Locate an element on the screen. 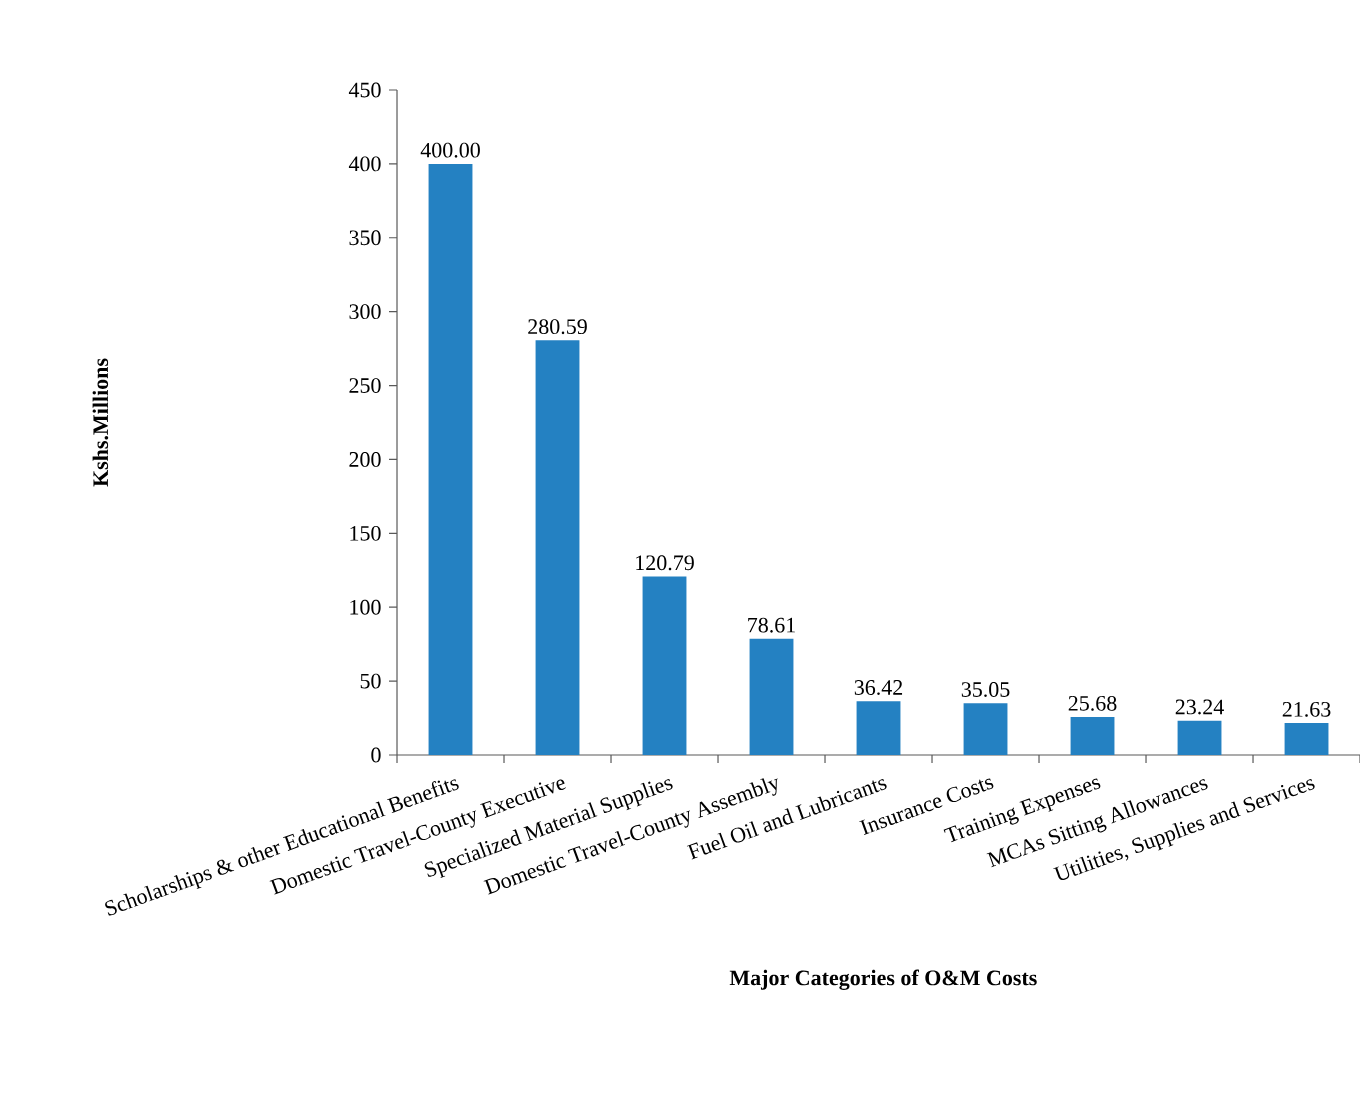  y-tick-label: 100 is located at coordinates (365, 607).